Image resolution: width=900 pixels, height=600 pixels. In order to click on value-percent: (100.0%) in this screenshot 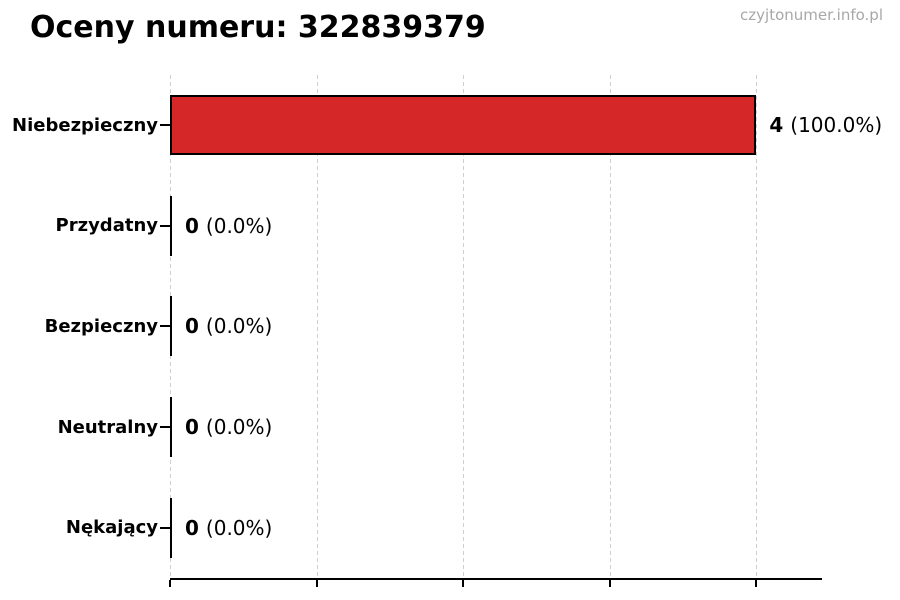, I will do `click(836, 125)`.